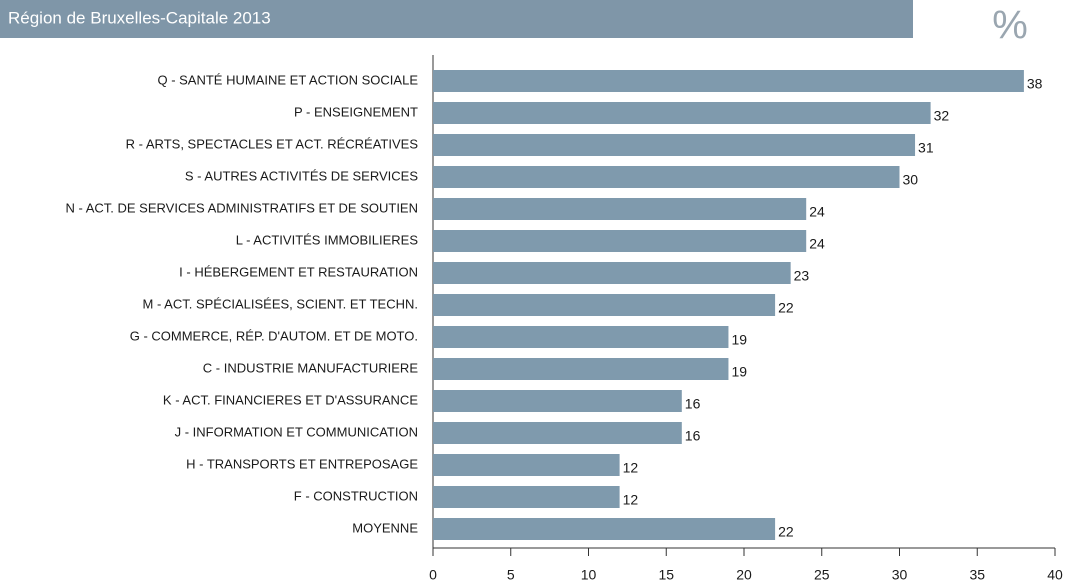 This screenshot has height=584, width=1067. Describe the element at coordinates (287, 79) in the screenshot. I see `y-tick-label: Q - SANTÉ HUMAINE ET ACTION SOCIALE` at that location.